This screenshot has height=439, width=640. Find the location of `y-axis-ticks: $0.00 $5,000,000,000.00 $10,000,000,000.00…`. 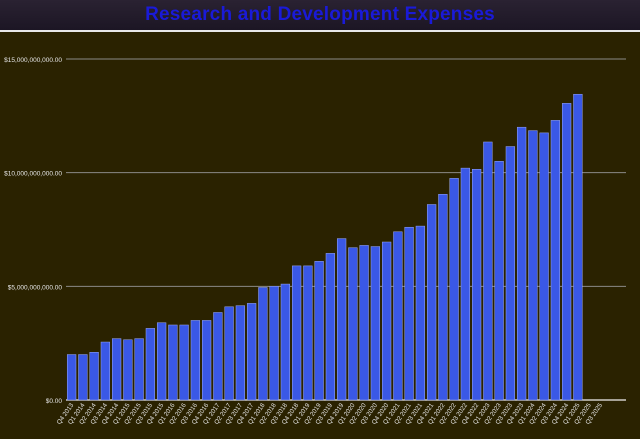

y-axis-ticks: $0.00 $5,000,000,000.00 $10,000,000,000.00… is located at coordinates (33, 231).